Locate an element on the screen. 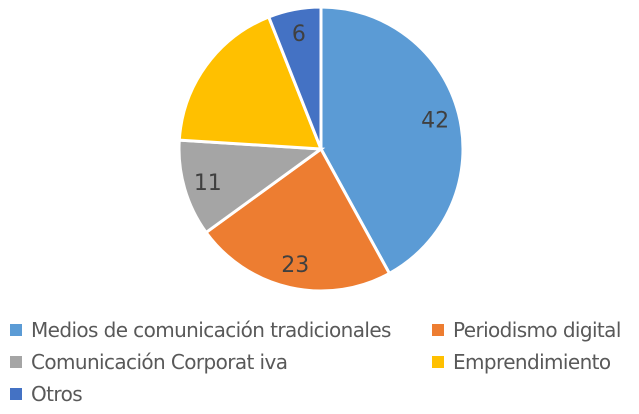  legend-item-otros: Otros is located at coordinates (46, 394).